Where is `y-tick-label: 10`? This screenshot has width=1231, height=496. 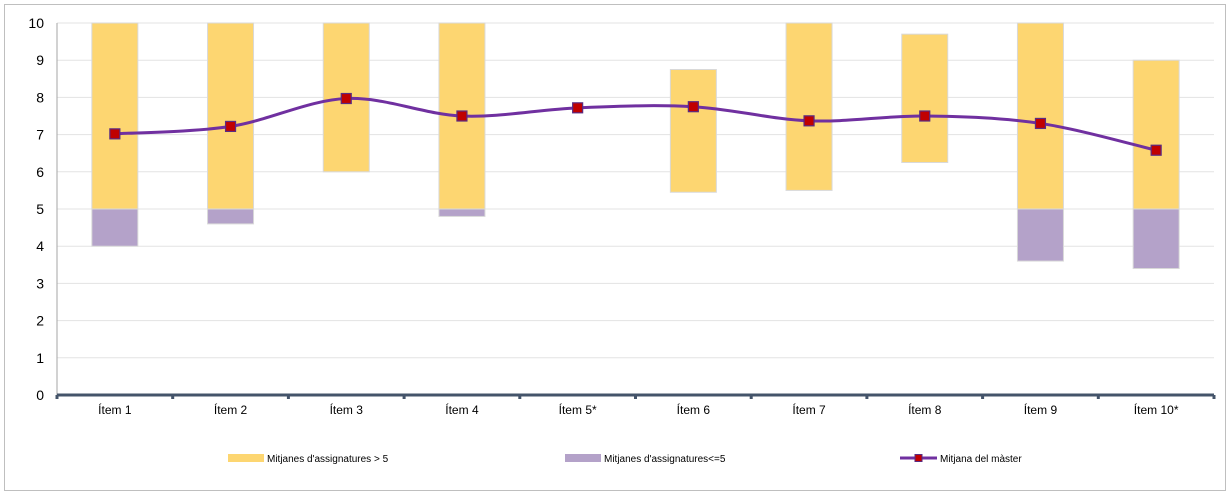
y-tick-label: 10 is located at coordinates (36, 23).